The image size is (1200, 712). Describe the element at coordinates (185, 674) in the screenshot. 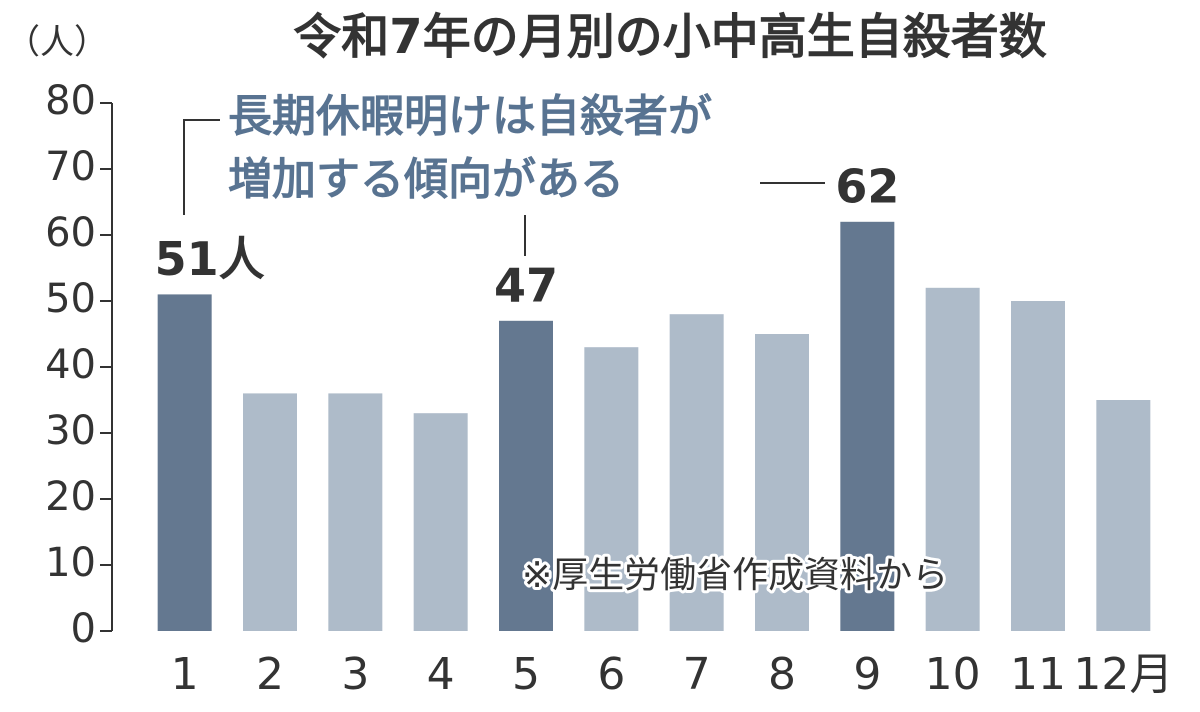

I see `x-tick-label: 1` at that location.